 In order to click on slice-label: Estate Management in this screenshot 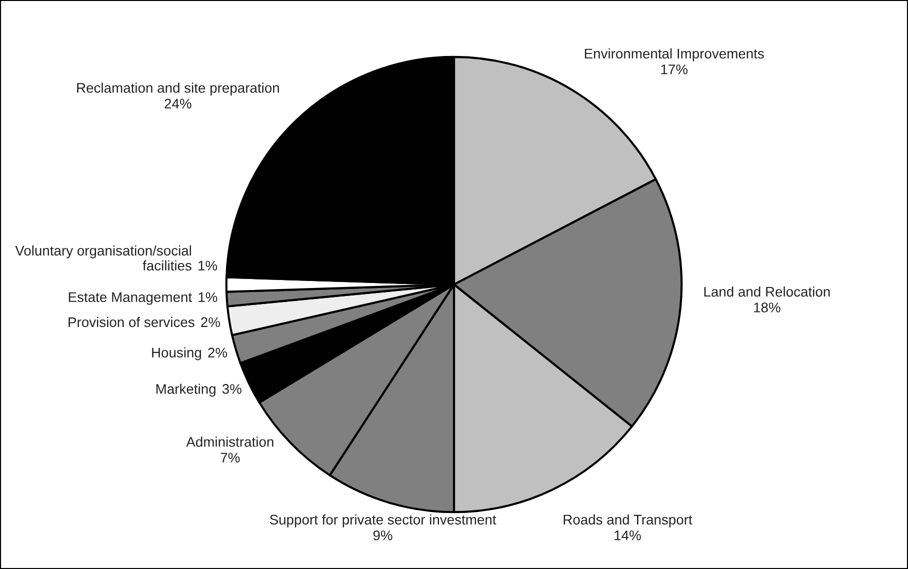, I will do `click(130, 298)`.